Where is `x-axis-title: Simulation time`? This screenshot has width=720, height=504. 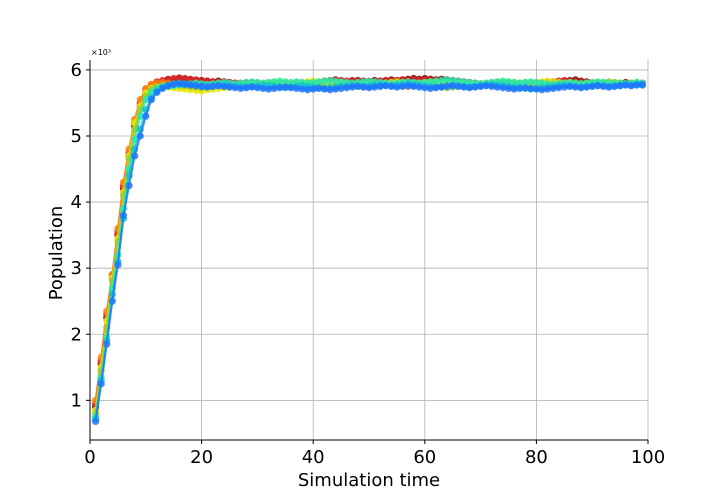
x-axis-title: Simulation time is located at coordinates (369, 480).